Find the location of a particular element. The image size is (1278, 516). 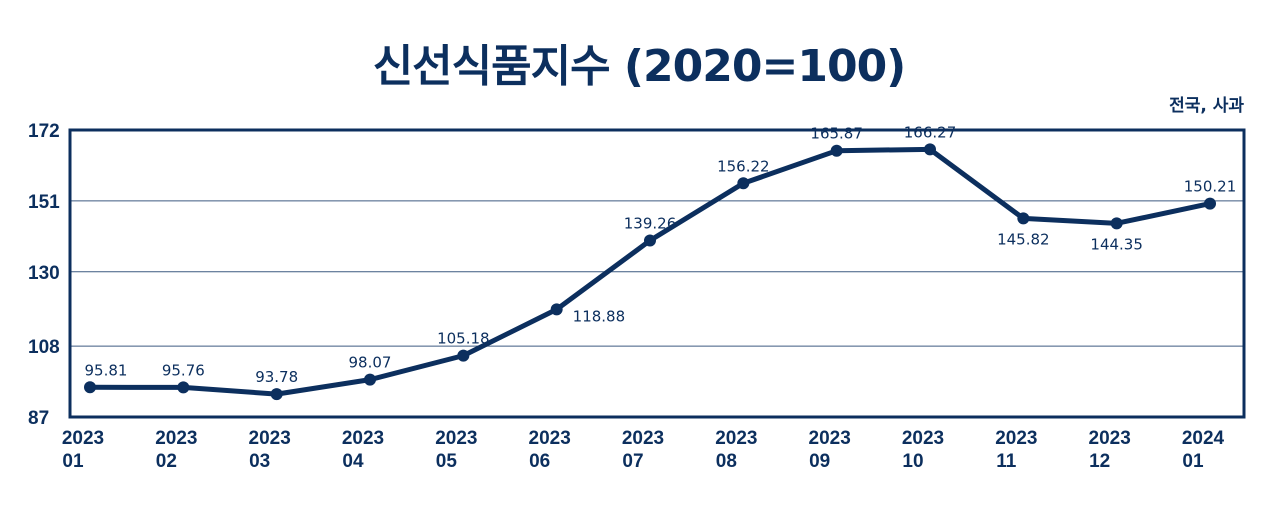

data-label: 95.76 is located at coordinates (183, 370).